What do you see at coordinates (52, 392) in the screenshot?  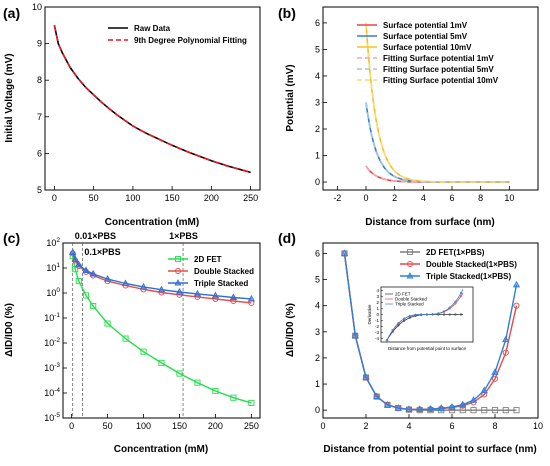 I see `y-tick-label: 10⁻⁴` at bounding box center [52, 392].